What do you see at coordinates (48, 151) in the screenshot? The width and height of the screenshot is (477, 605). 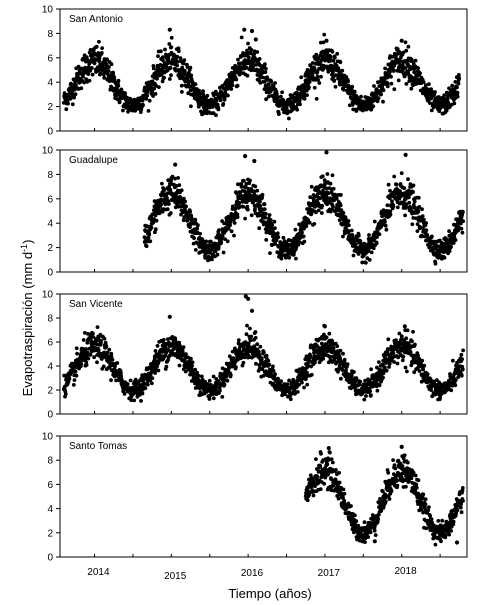 I see `y-tick-label: 10` at bounding box center [48, 151].